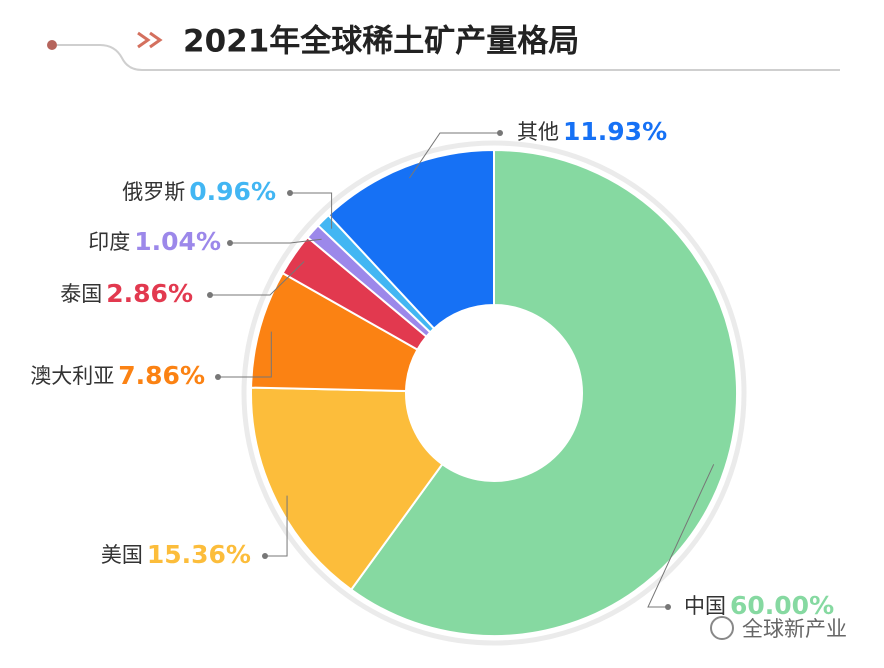  I want to click on value-label: 15.36%, so click(199, 554).